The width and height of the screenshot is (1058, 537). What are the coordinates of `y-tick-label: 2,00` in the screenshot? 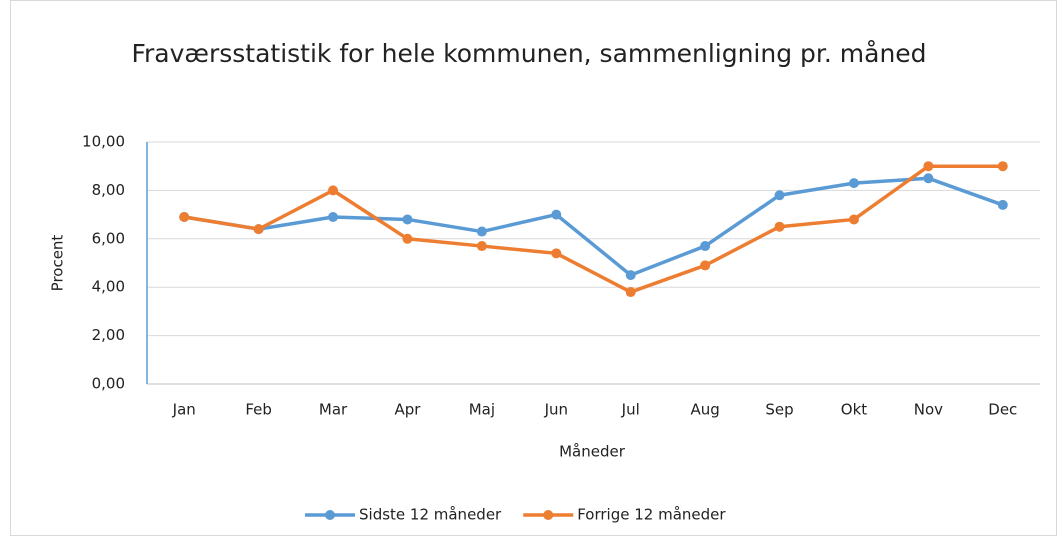 It's located at (108, 335).